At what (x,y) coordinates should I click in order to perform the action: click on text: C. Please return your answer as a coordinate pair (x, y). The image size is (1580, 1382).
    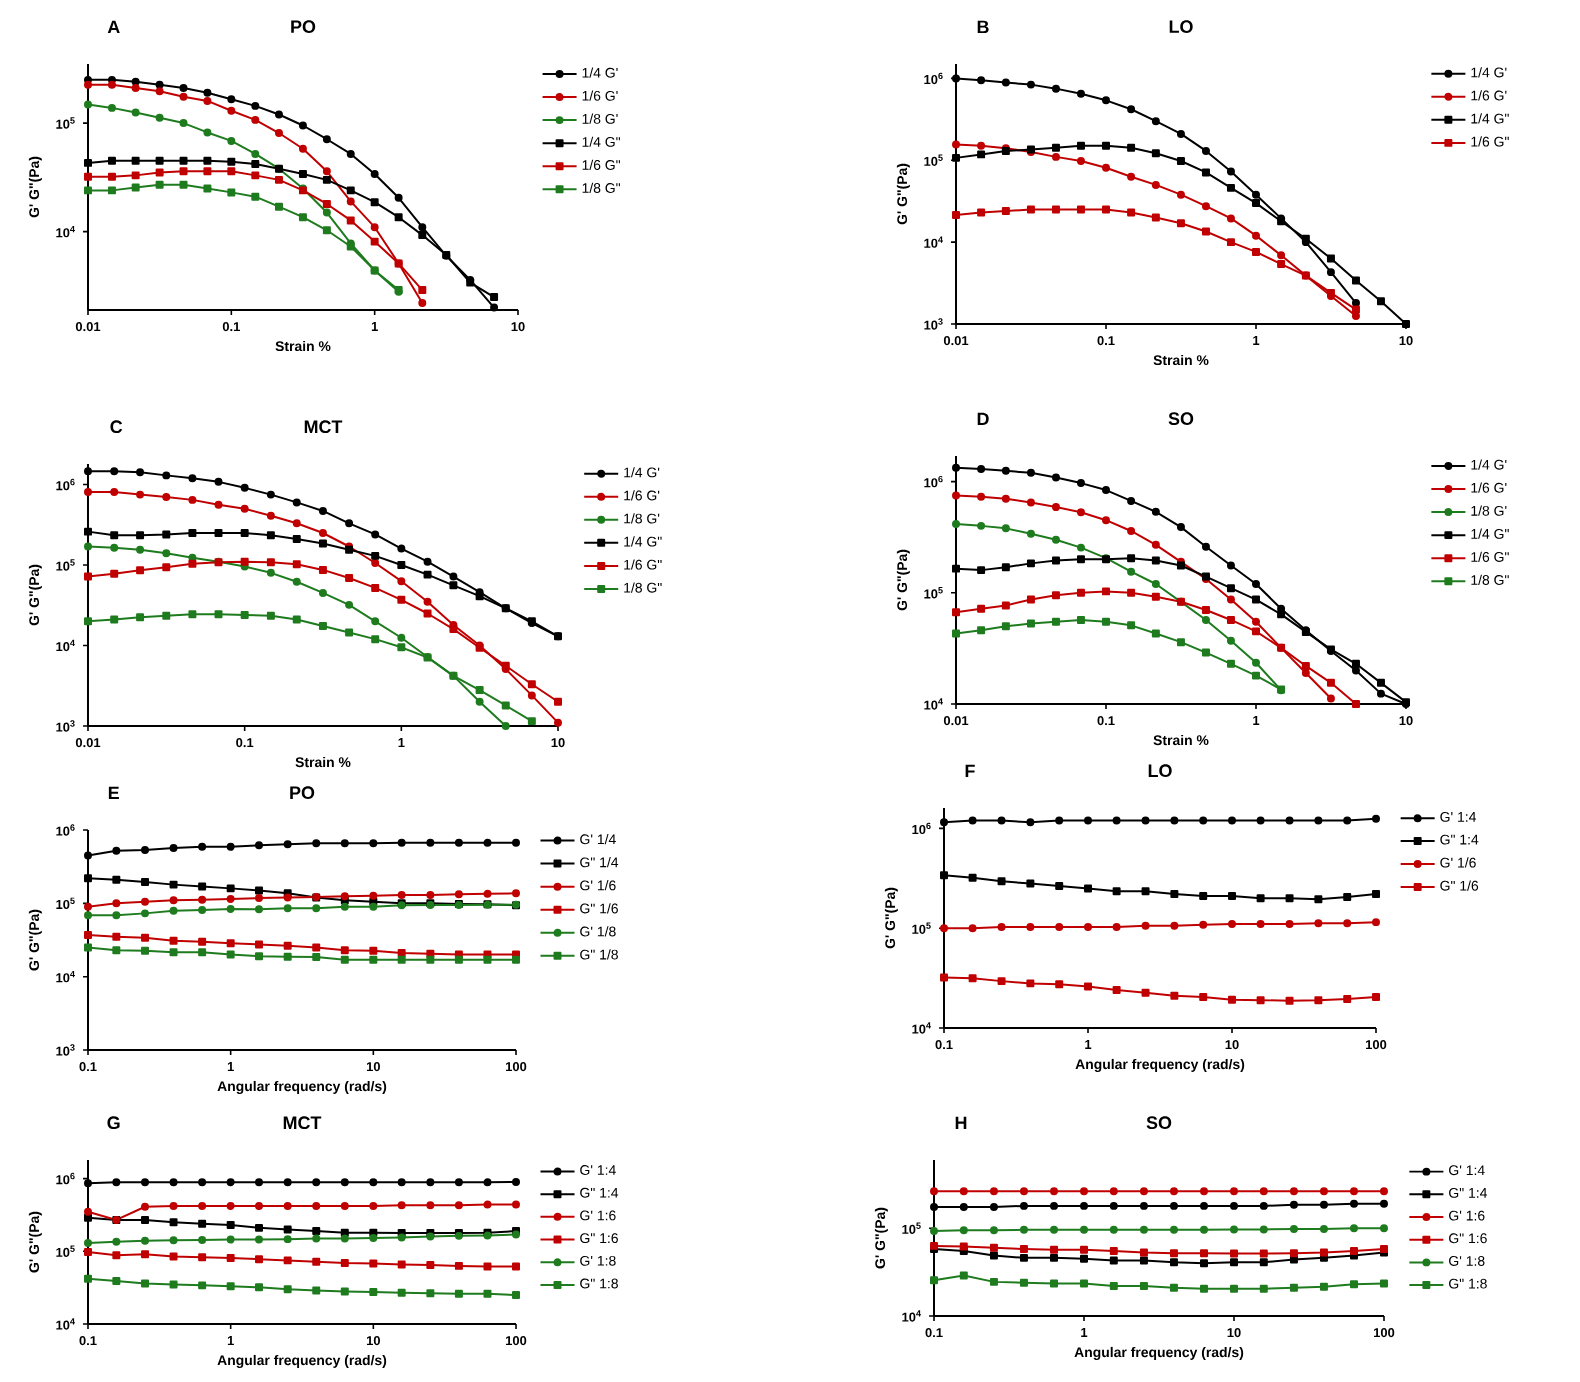
    Looking at the image, I should click on (116, 427).